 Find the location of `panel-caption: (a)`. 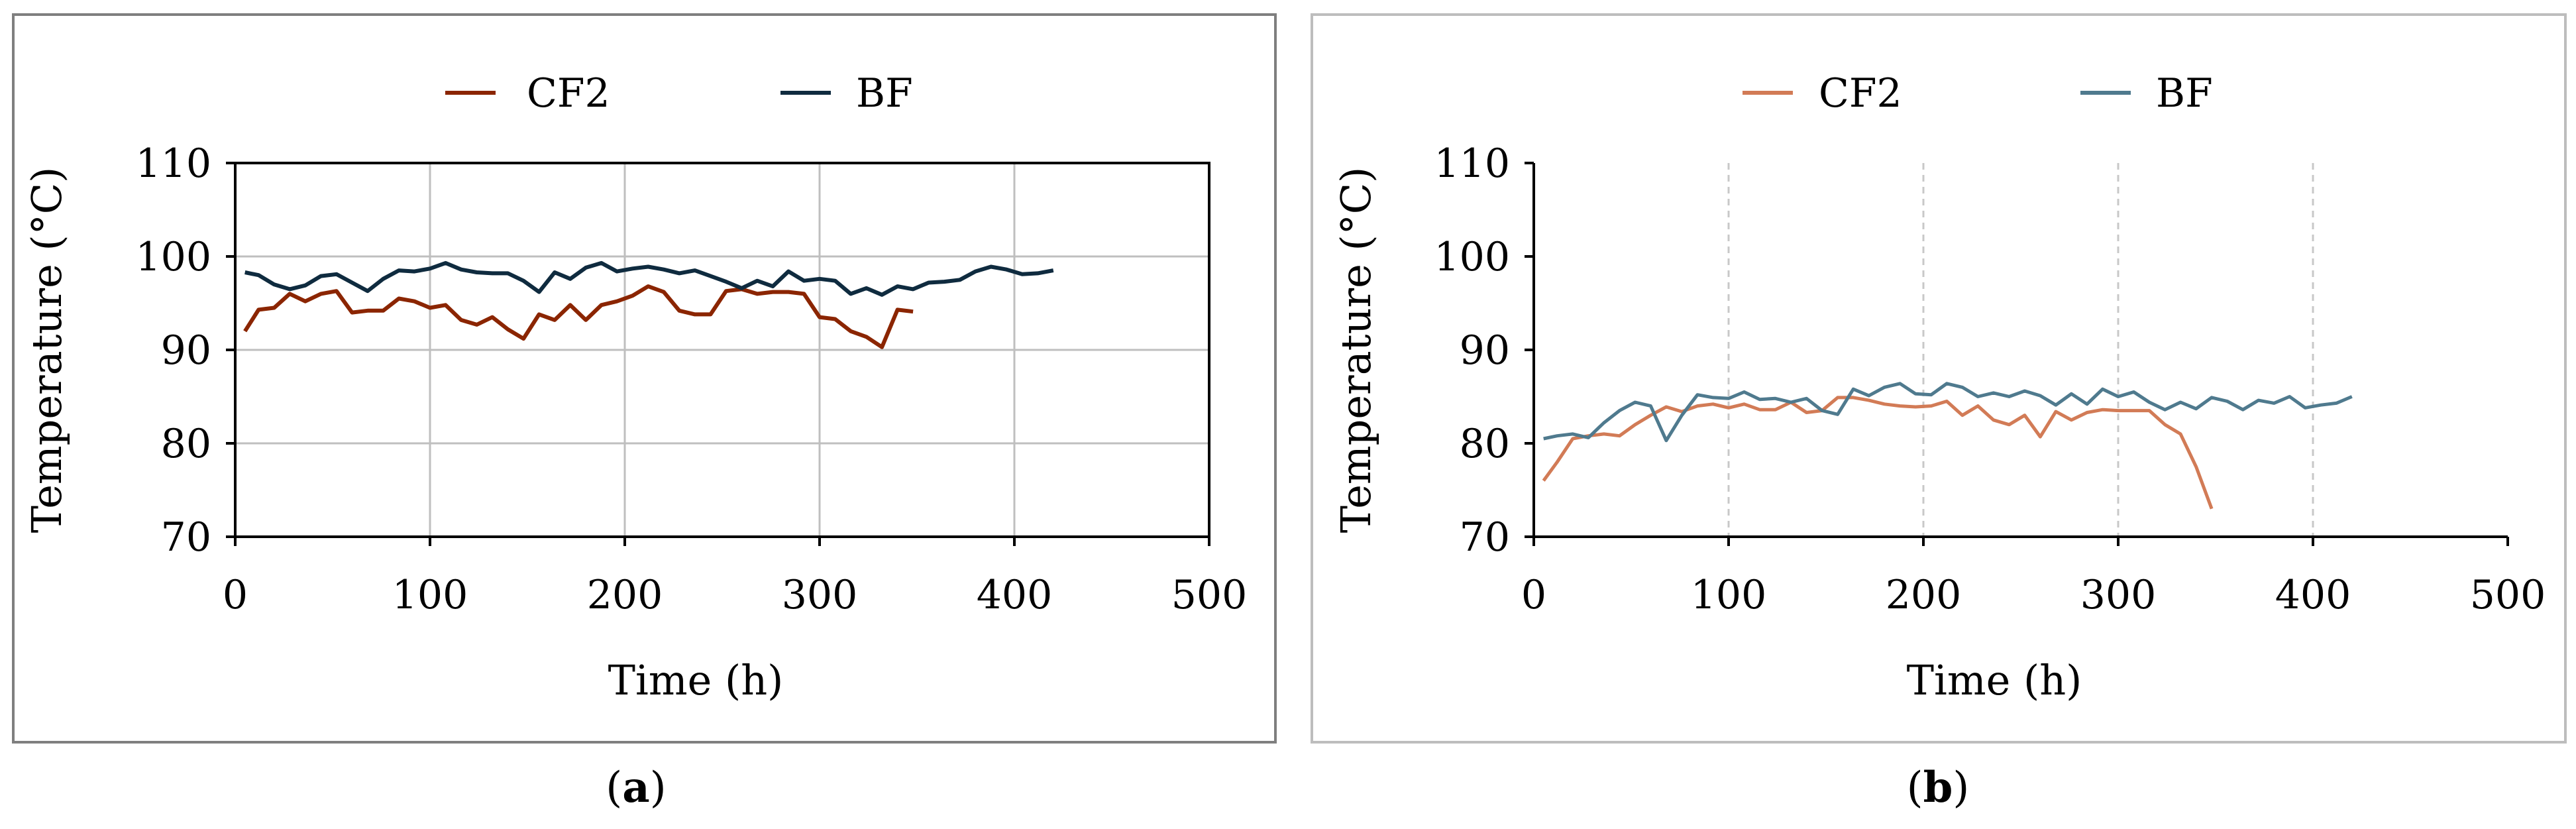

panel-caption: (a) is located at coordinates (636, 787).